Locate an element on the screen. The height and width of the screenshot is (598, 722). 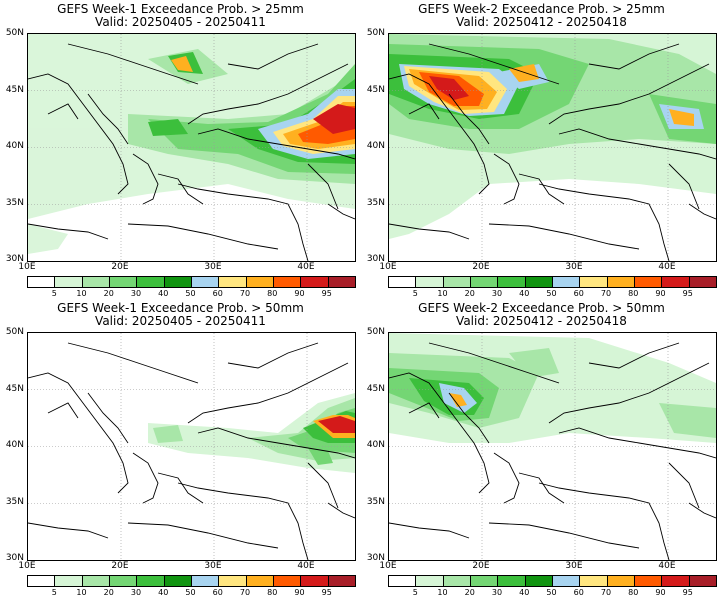
panel-title: GEFS Week-1 Exceedance Prob. > 25mm is located at coordinates (180, 9).